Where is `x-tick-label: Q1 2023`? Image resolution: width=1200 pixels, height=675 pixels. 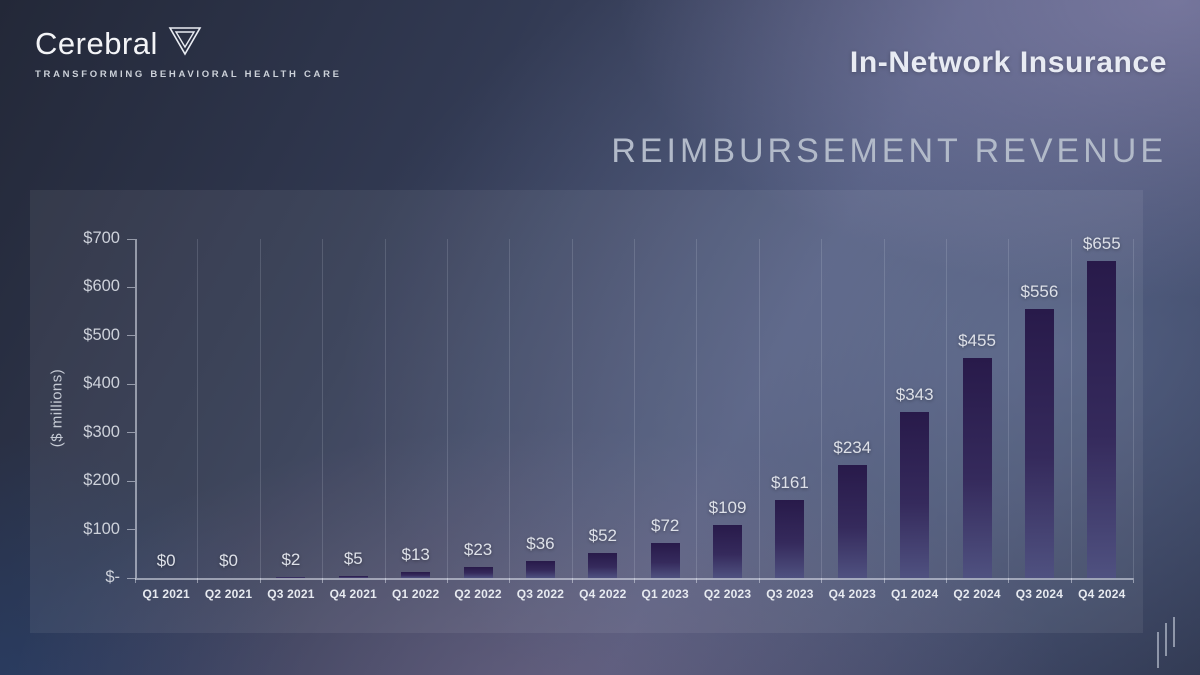
x-tick-label: Q1 2023 is located at coordinates (665, 594).